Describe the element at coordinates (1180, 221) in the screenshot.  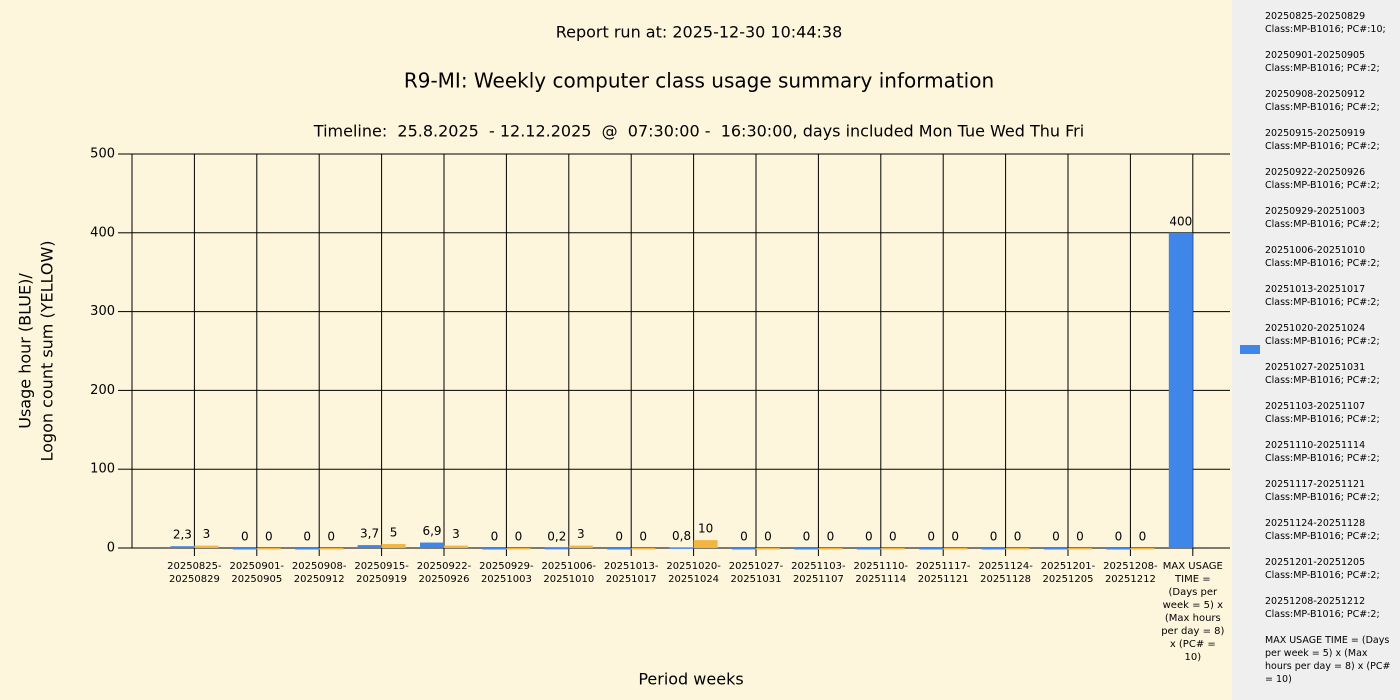
I see `value-label: 400` at that location.